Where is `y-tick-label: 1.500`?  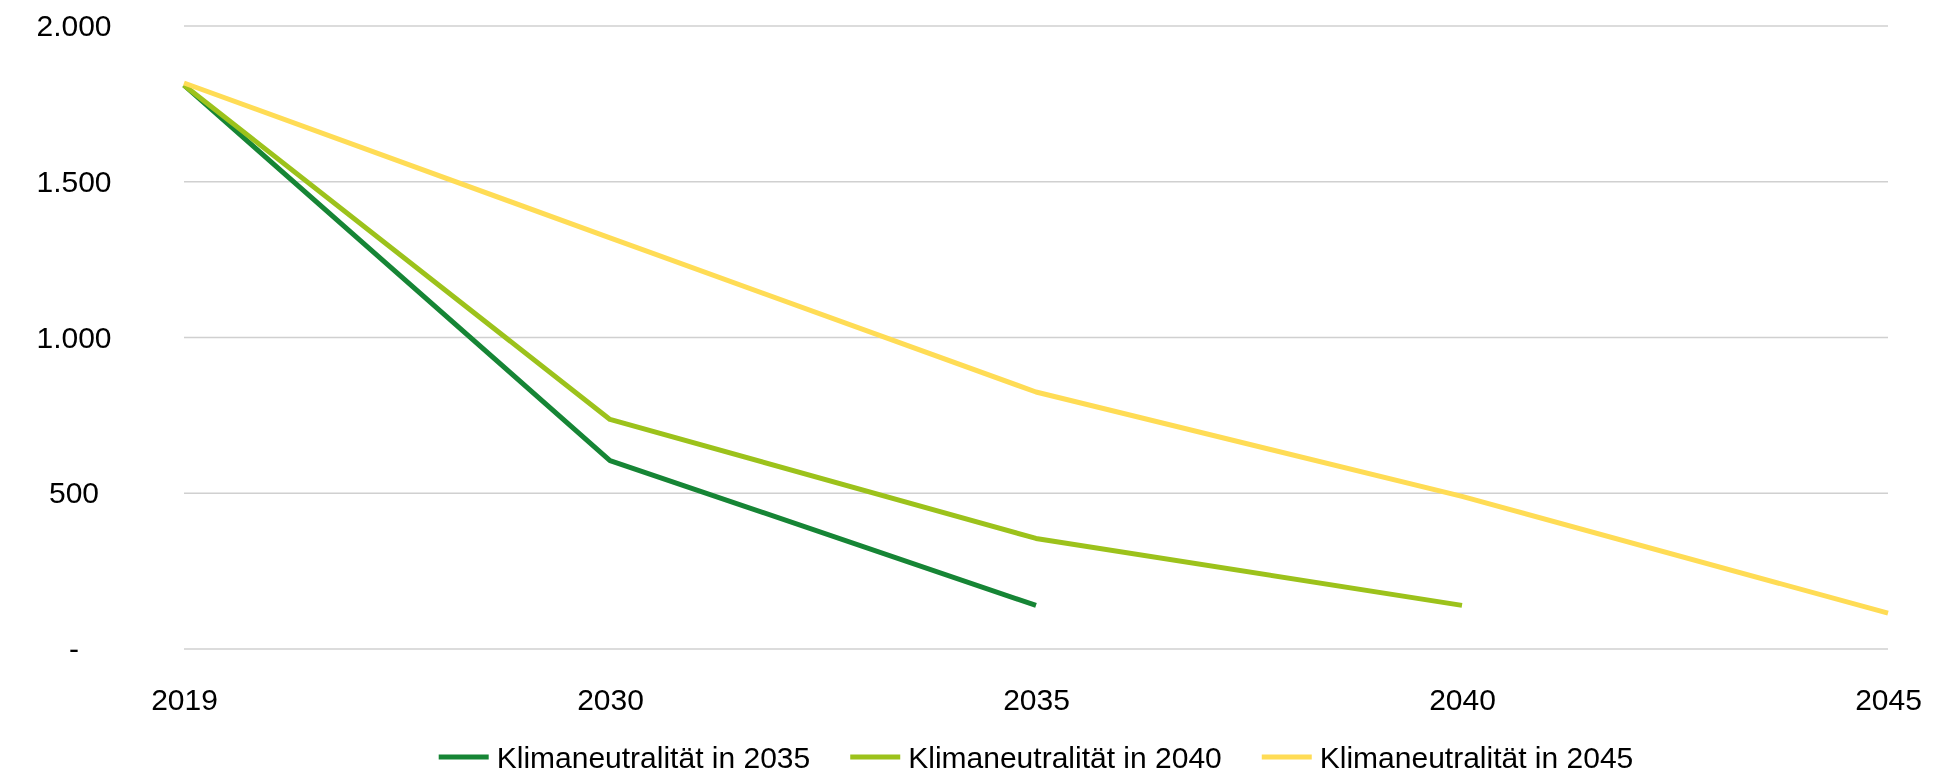 y-tick-label: 1.500 is located at coordinates (74, 181).